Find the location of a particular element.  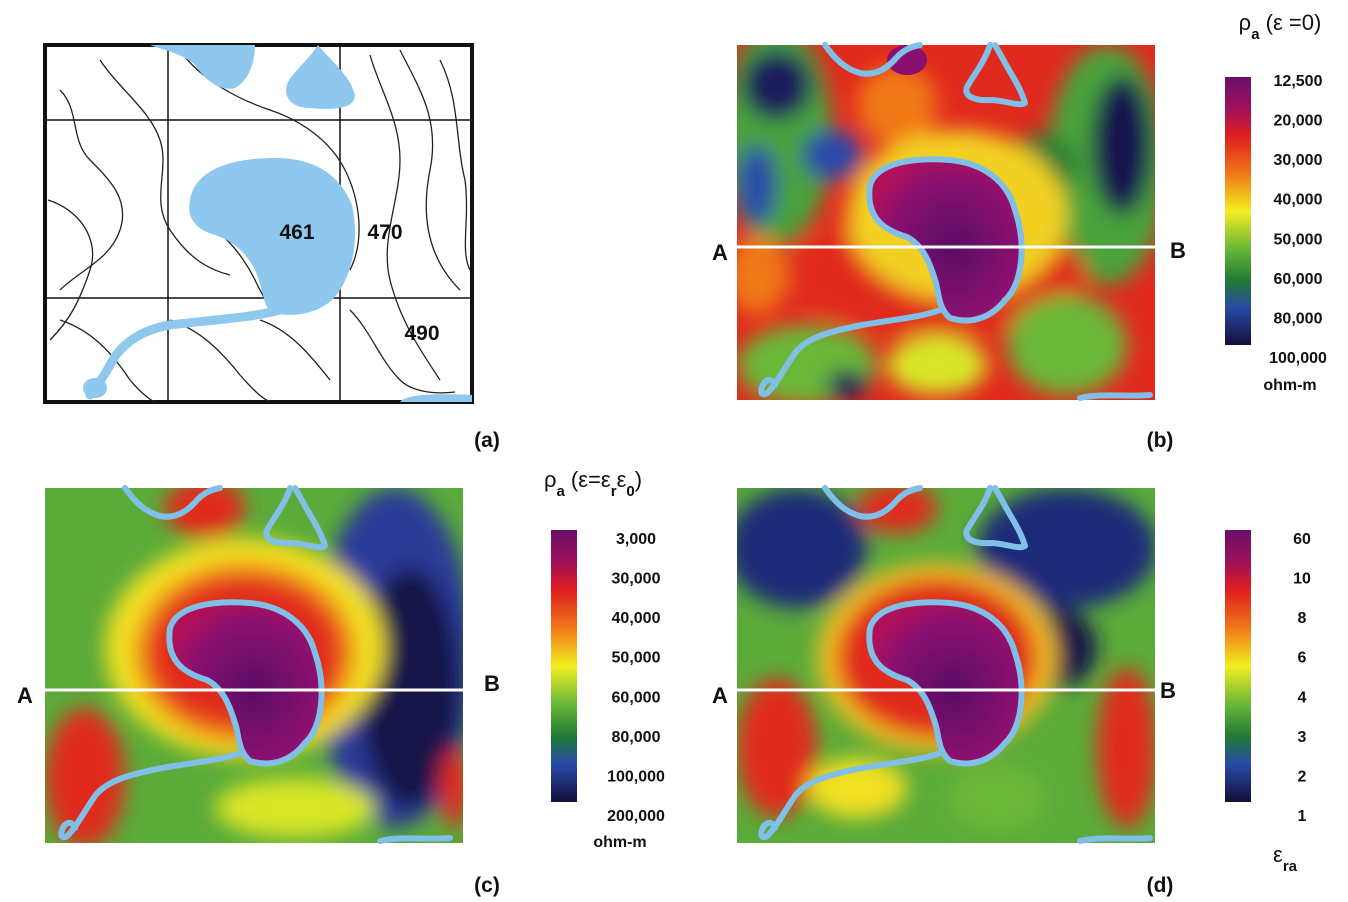

contour-label: 470 is located at coordinates (384, 232).